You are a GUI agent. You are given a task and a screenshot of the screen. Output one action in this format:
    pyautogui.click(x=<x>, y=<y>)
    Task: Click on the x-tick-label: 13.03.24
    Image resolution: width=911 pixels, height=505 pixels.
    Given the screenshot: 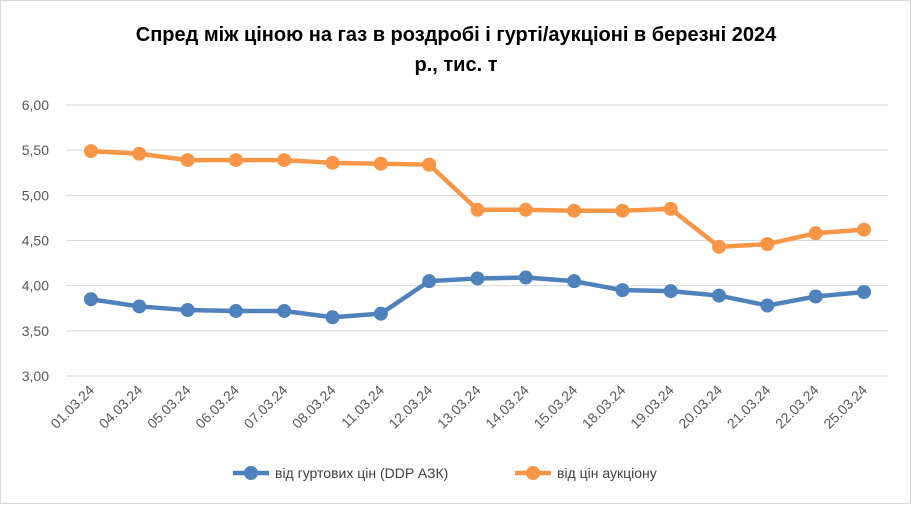 What is the action you would take?
    pyautogui.click(x=459, y=407)
    